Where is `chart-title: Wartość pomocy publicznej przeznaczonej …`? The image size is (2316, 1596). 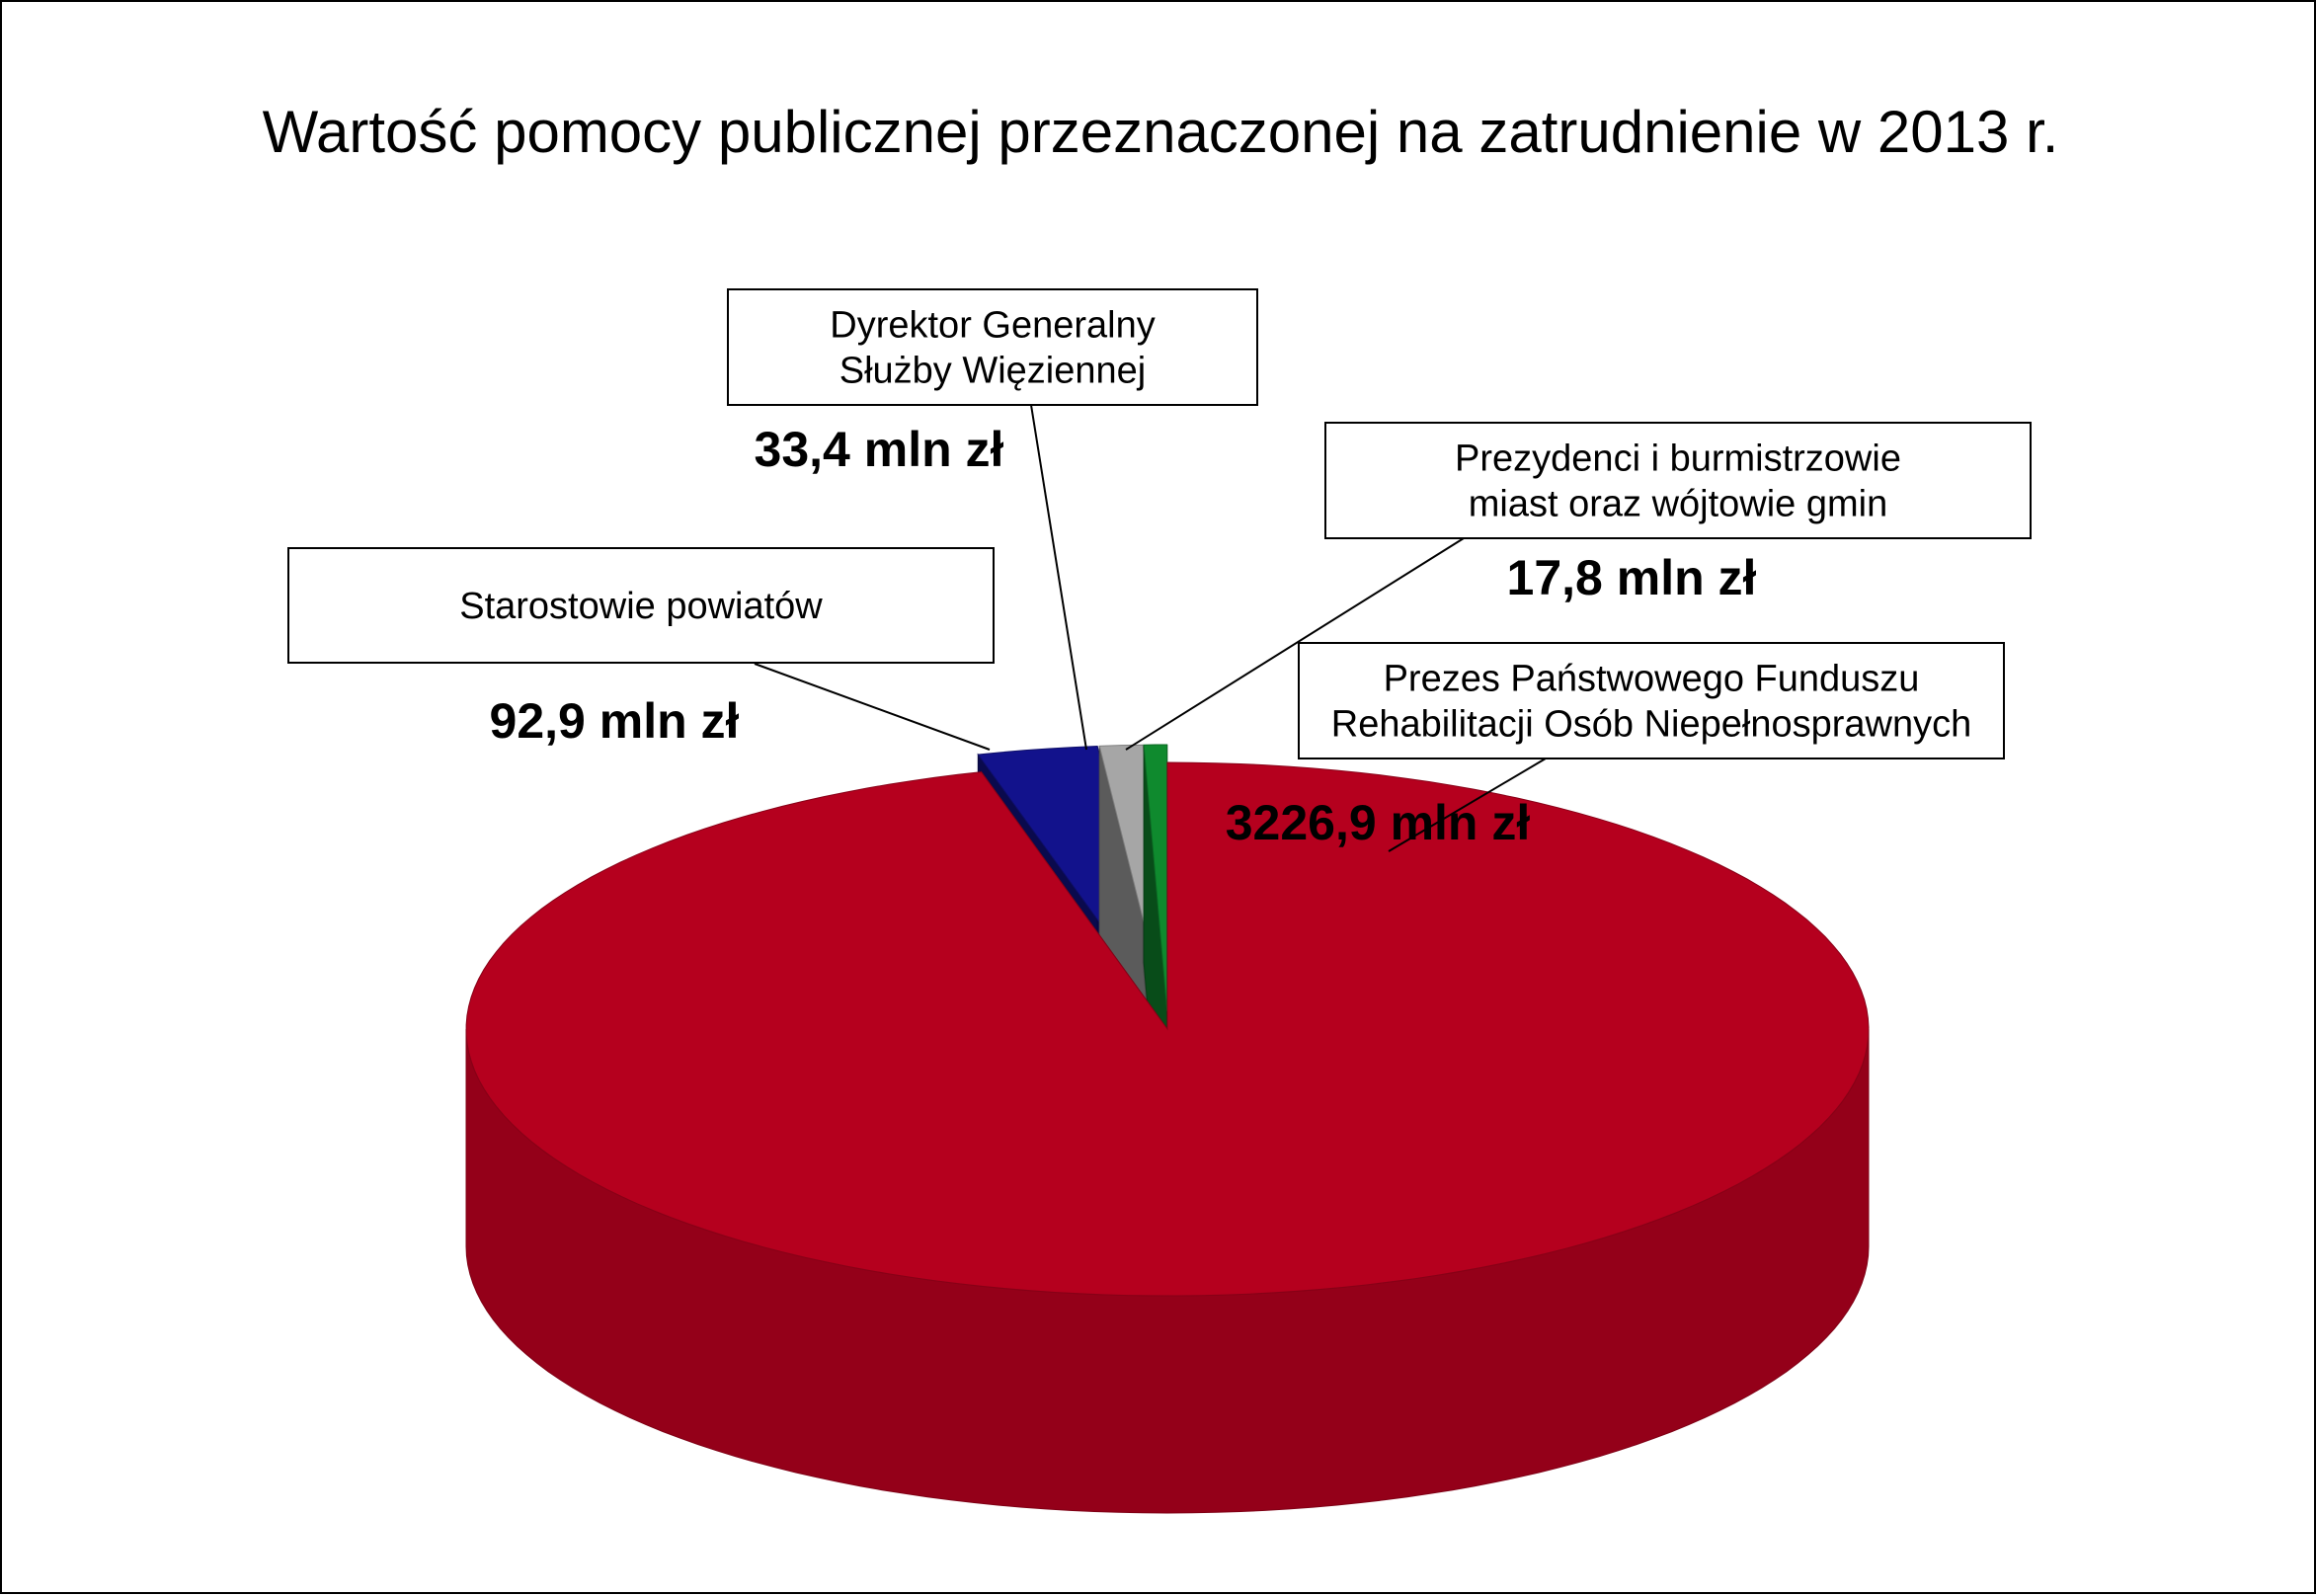 chart-title: Wartość pomocy publicznej przeznaczonej … is located at coordinates (1161, 132).